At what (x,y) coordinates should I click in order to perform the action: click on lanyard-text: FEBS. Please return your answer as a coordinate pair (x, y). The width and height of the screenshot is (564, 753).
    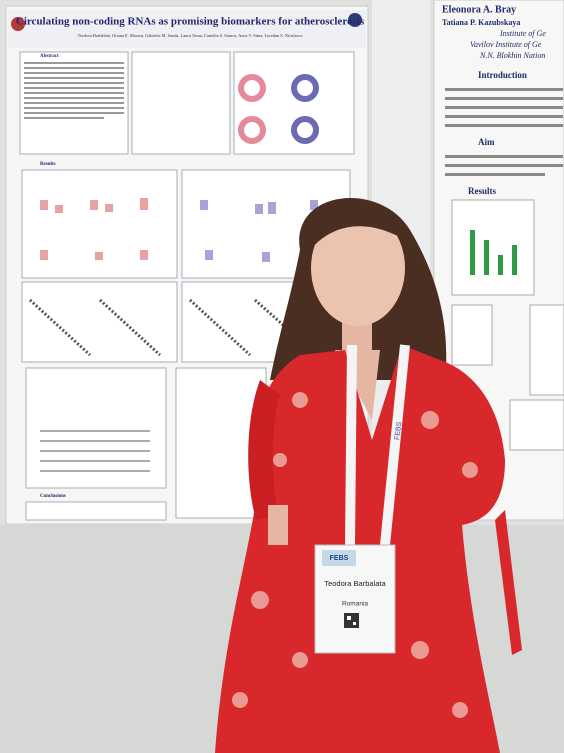
    Looking at the image, I should click on (399, 430).